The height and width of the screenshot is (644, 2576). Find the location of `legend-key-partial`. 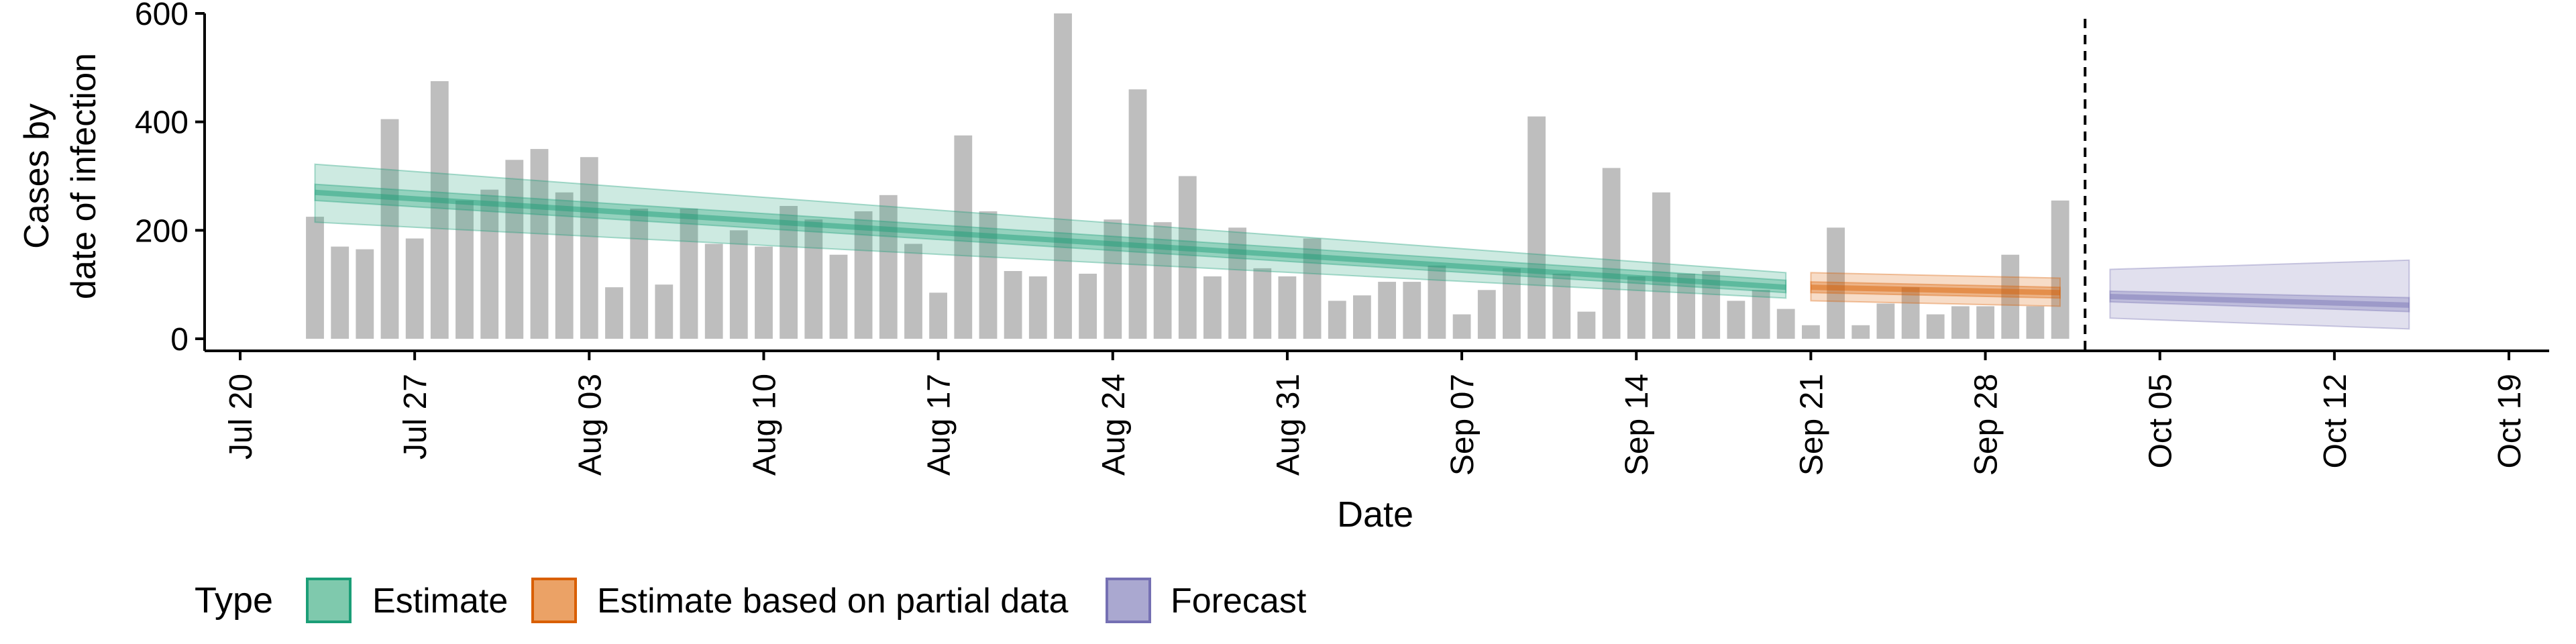

legend-key-partial is located at coordinates (554, 600).